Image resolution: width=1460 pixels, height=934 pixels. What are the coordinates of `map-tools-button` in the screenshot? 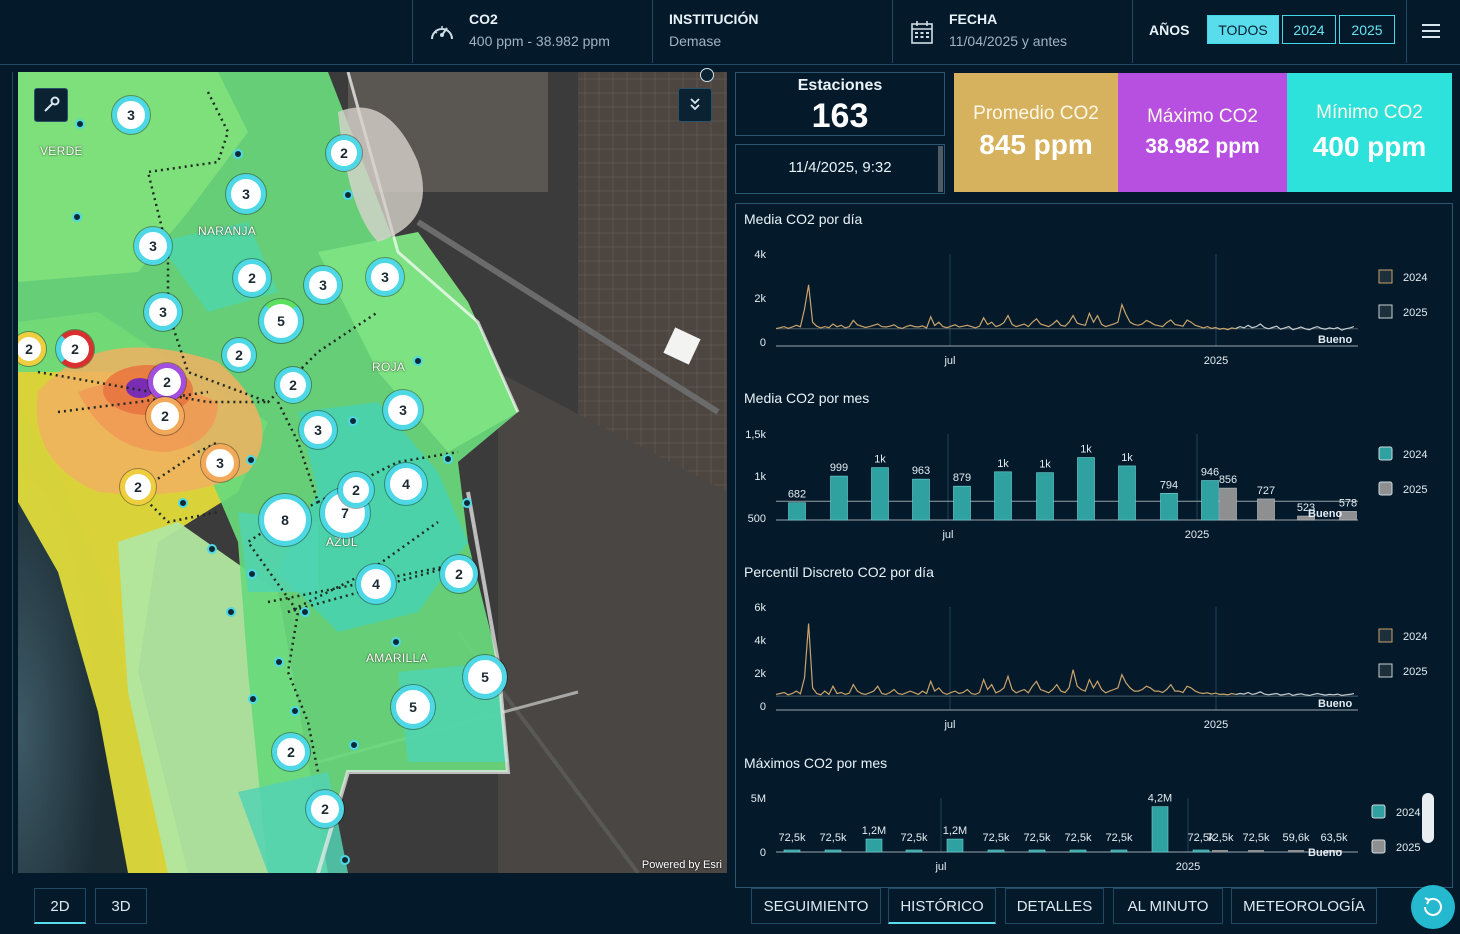 It's located at (51, 105).